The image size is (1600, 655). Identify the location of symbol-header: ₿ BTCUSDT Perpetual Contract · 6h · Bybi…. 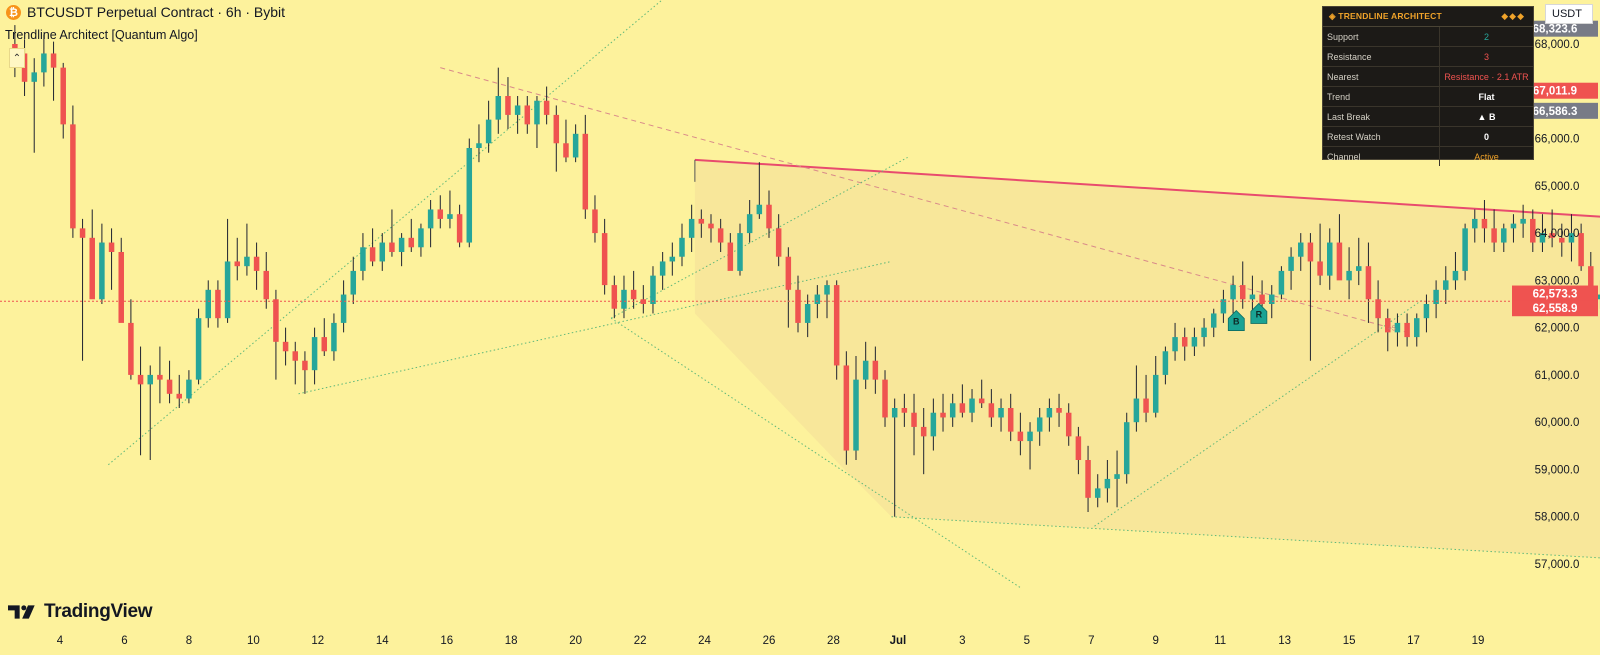
(145, 12).